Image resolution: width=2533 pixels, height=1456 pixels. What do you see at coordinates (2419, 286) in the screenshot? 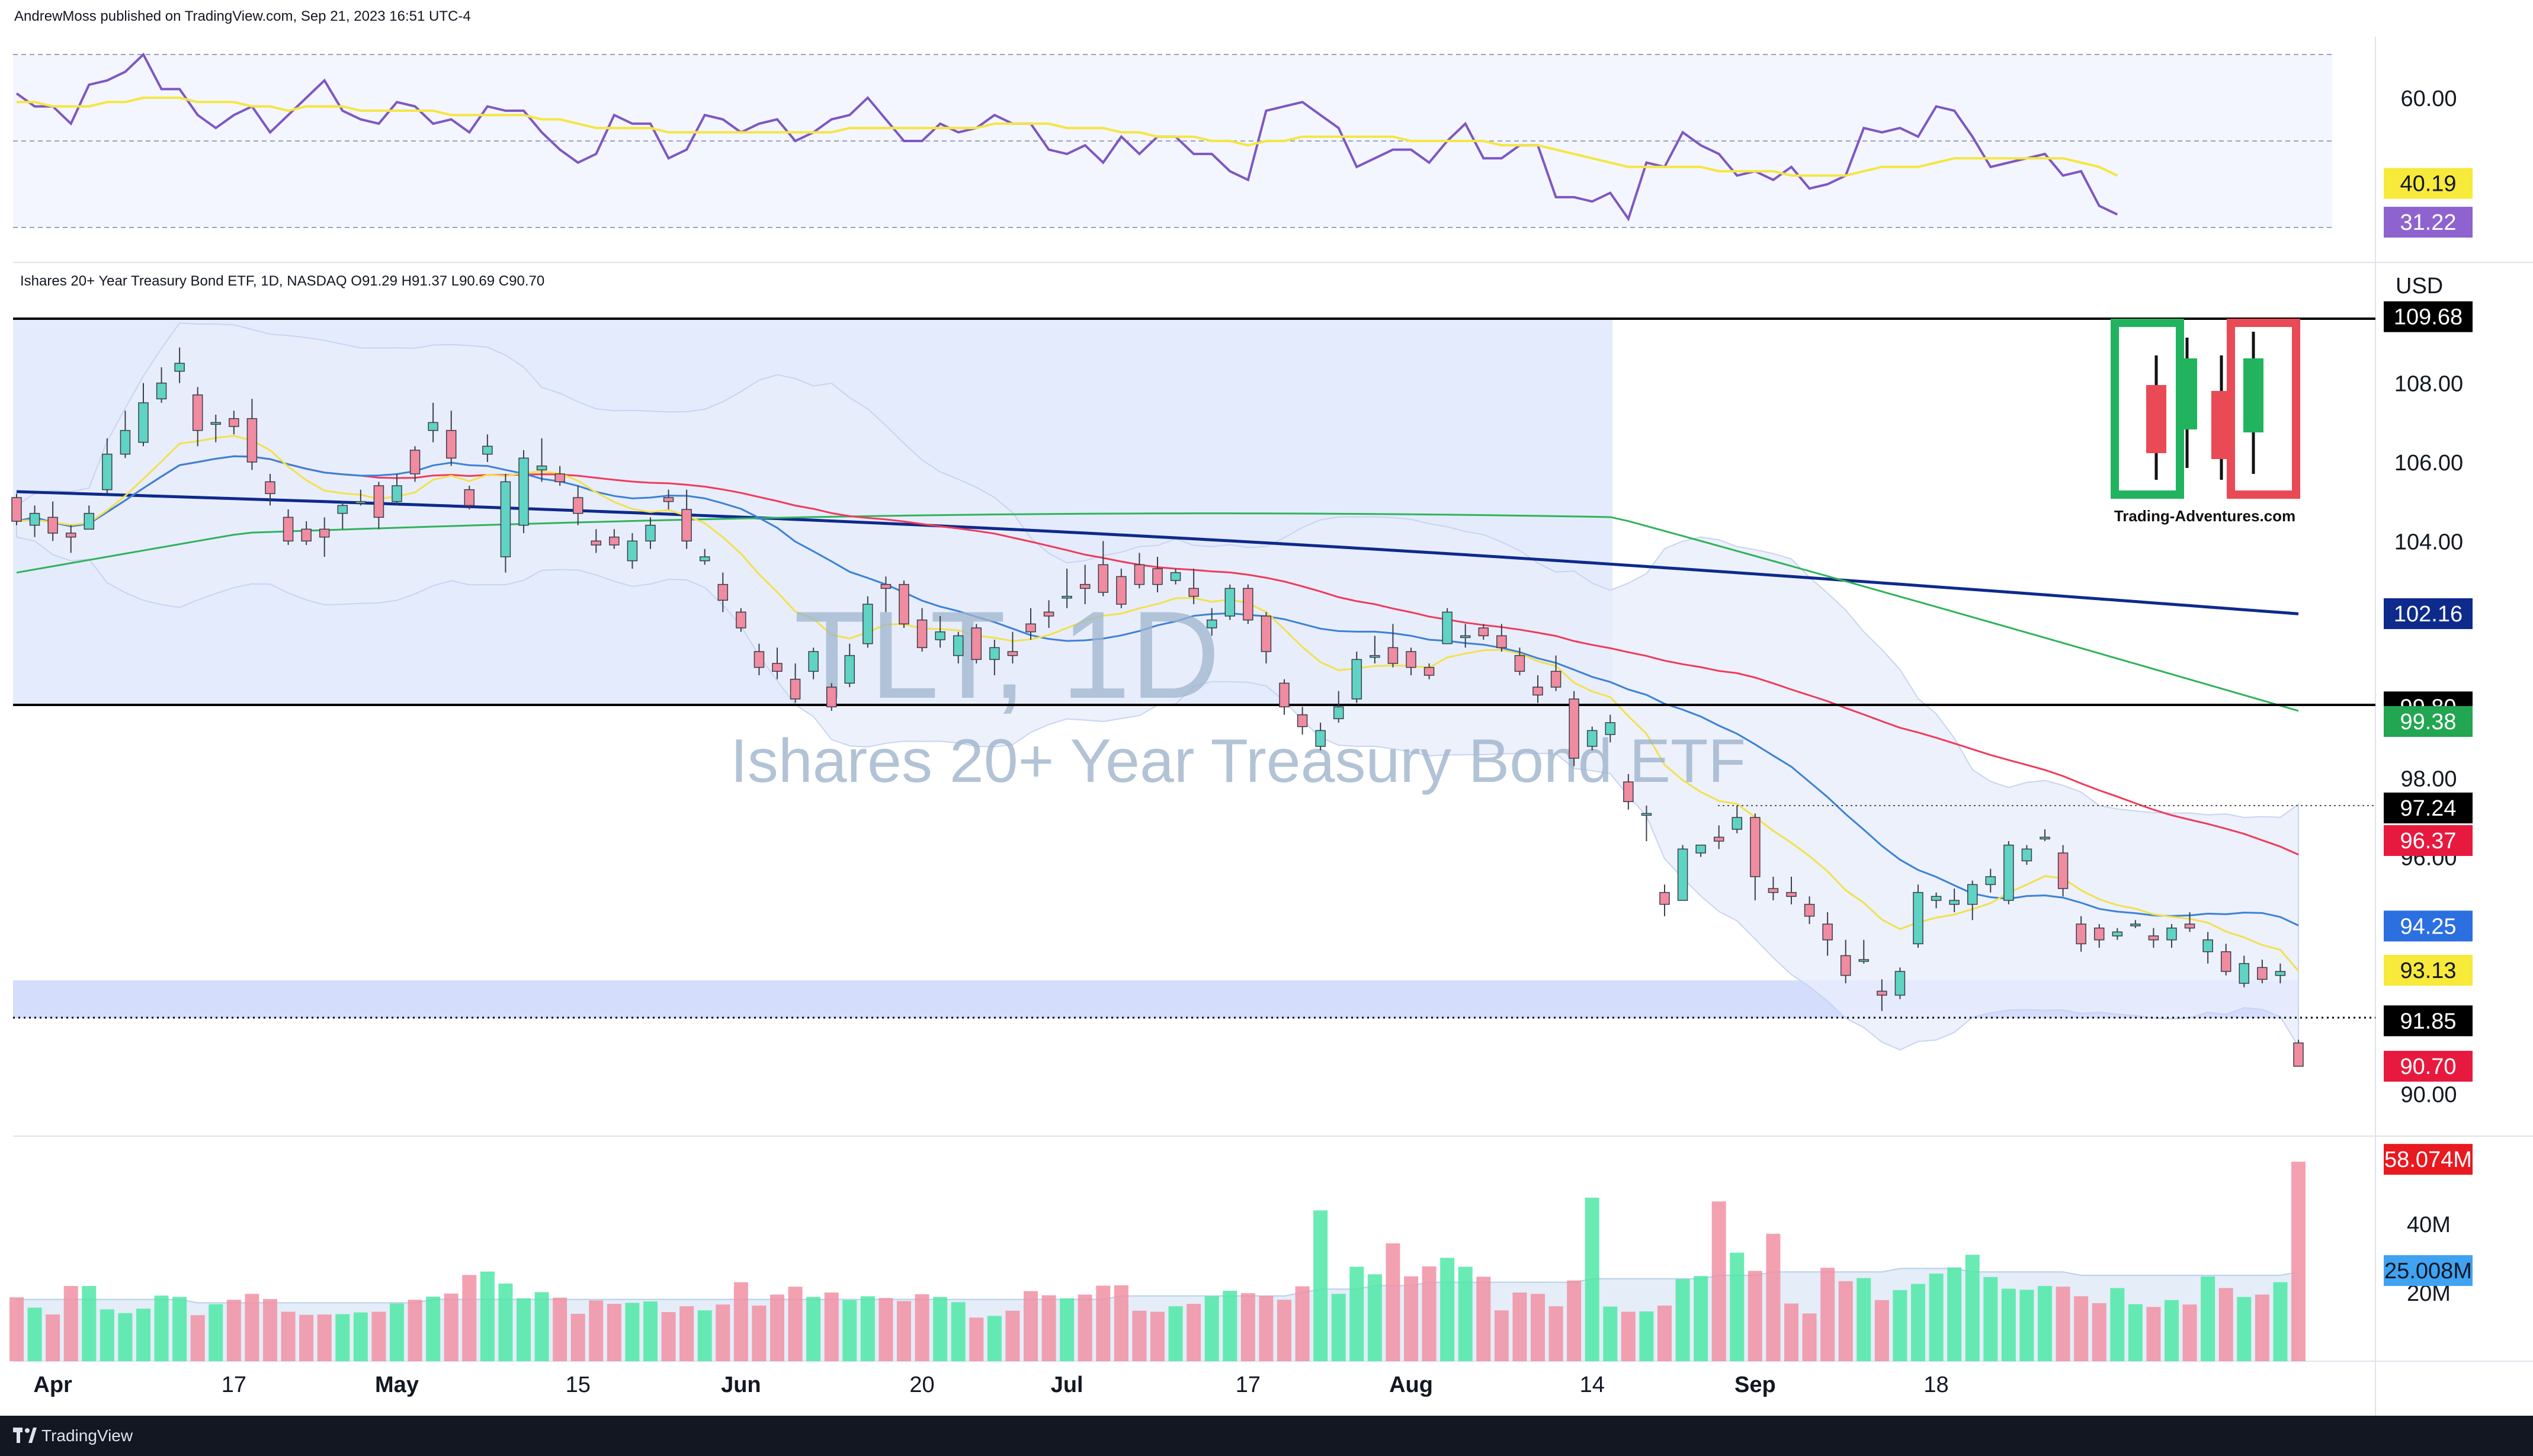
I see `currency-label: USD` at bounding box center [2419, 286].